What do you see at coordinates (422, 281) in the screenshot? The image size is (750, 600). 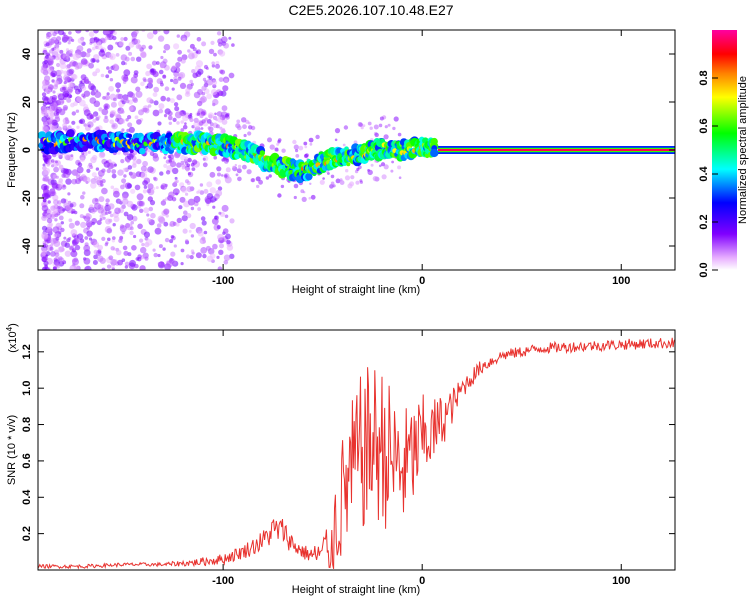 I see `spectrogram-xtick-label: 0` at bounding box center [422, 281].